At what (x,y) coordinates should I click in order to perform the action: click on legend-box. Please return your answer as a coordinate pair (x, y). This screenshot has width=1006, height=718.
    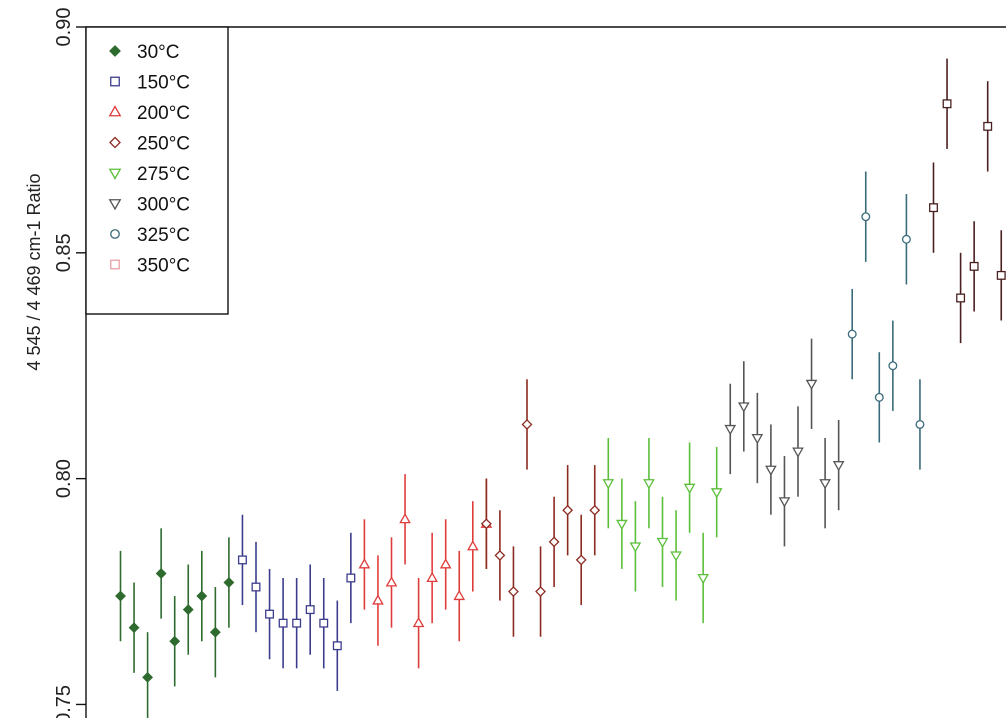
    Looking at the image, I should click on (157, 170).